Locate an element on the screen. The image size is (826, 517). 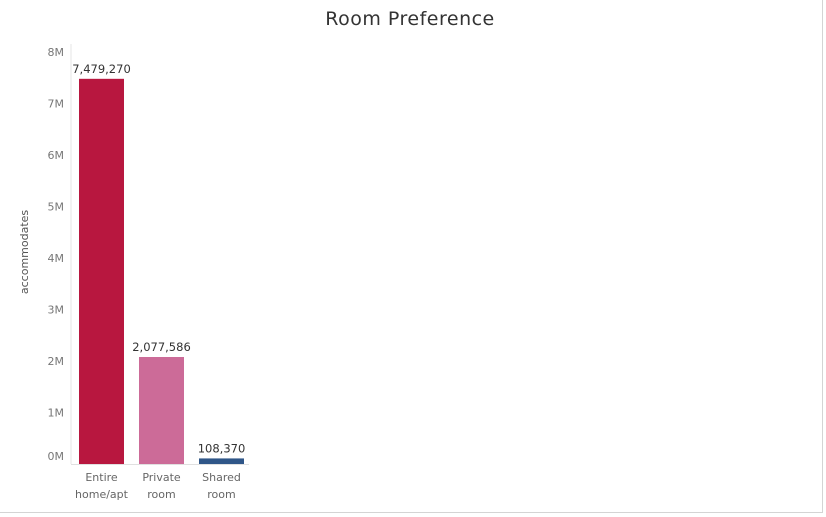
y-tick-label: 0M is located at coordinates (56, 456).